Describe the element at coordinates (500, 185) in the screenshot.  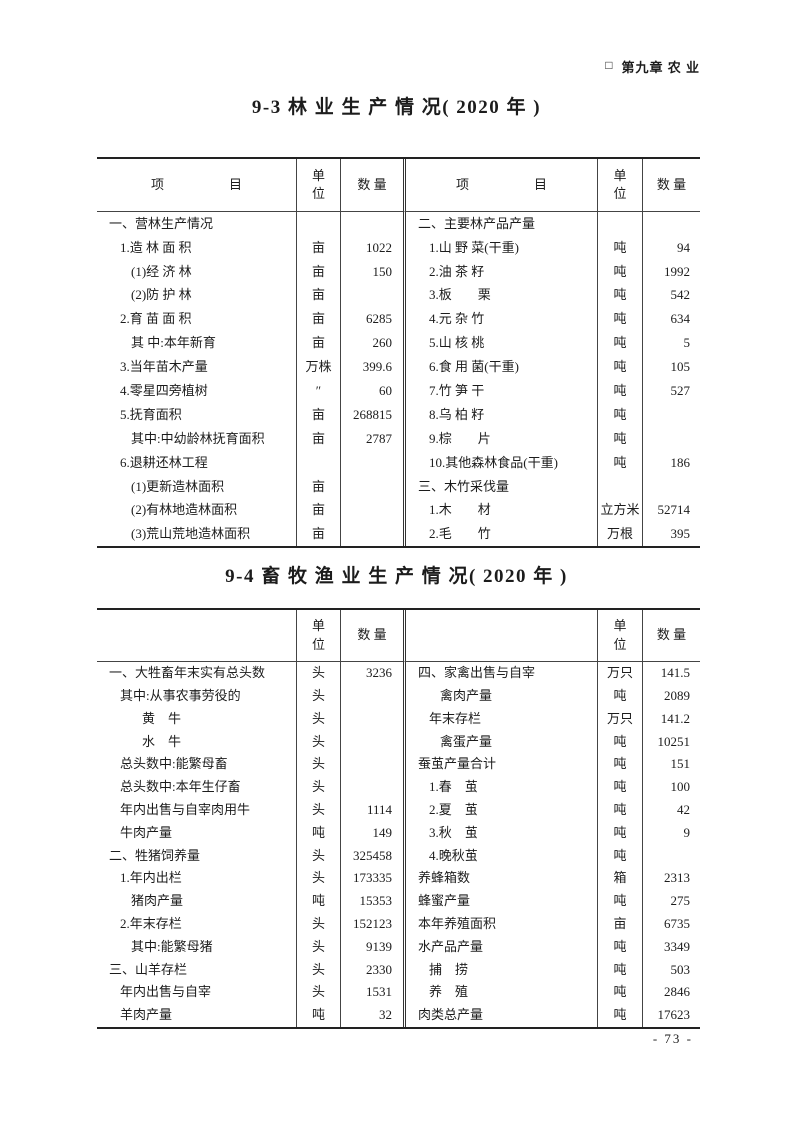
I see `header-item-cell: 项 目` at that location.